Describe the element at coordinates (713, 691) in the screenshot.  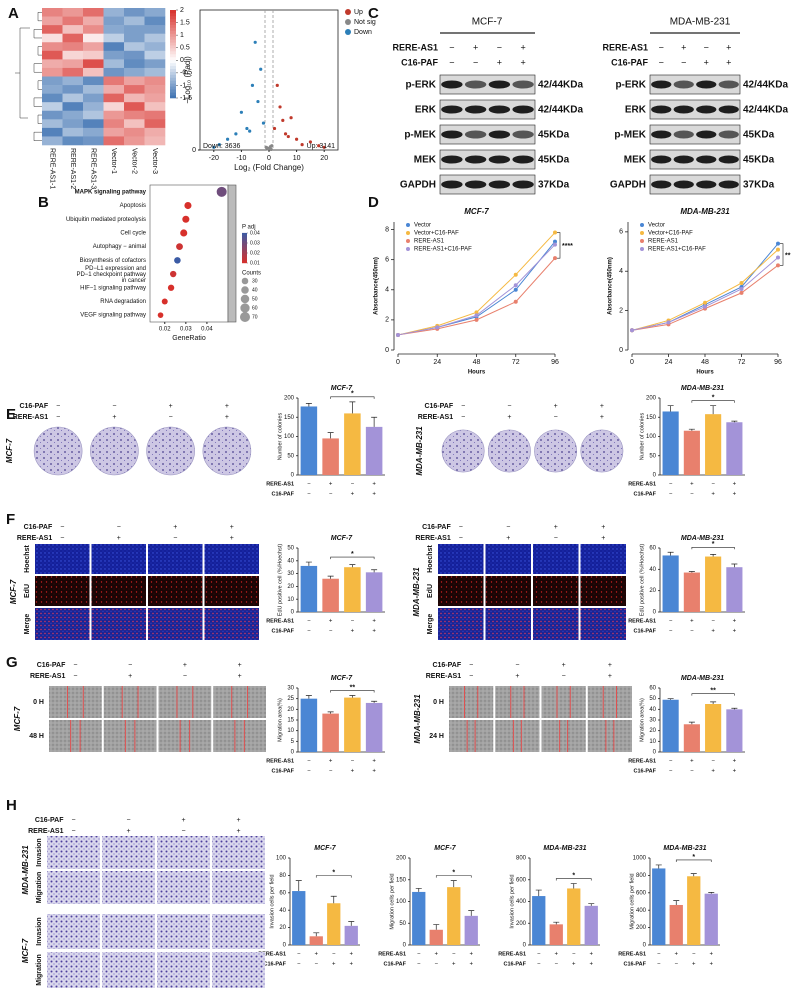
I see `significance: **` at that location.